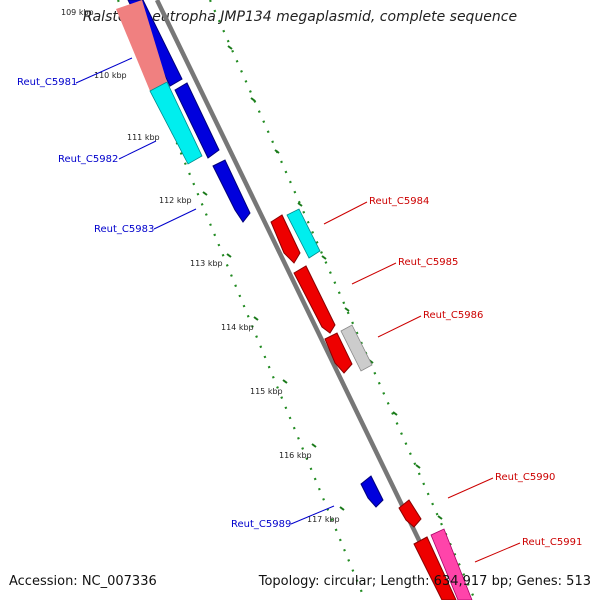 The image size is (600, 600). What do you see at coordinates (323, 519) in the screenshot?
I see `tick-label-117: 117 kbp` at bounding box center [323, 519].